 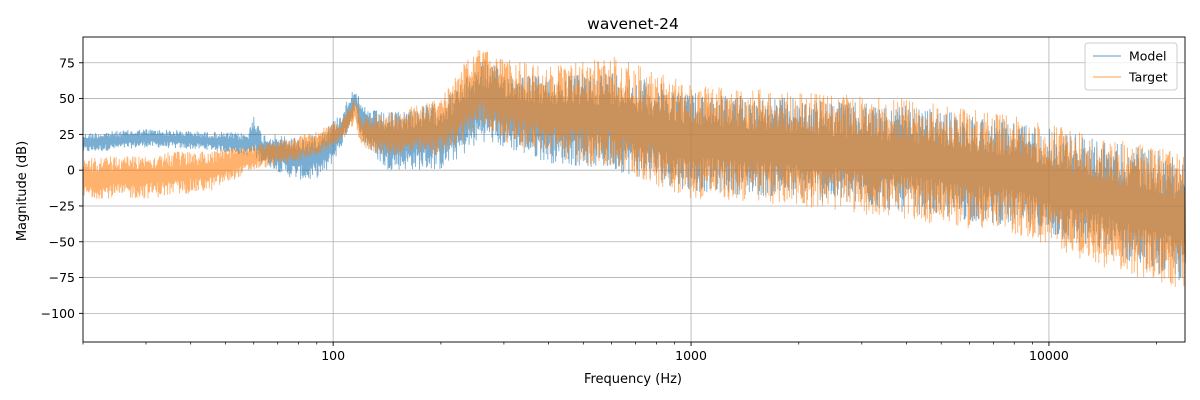 What do you see at coordinates (1148, 56) in the screenshot?
I see `legend-label-model: Model` at bounding box center [1148, 56].